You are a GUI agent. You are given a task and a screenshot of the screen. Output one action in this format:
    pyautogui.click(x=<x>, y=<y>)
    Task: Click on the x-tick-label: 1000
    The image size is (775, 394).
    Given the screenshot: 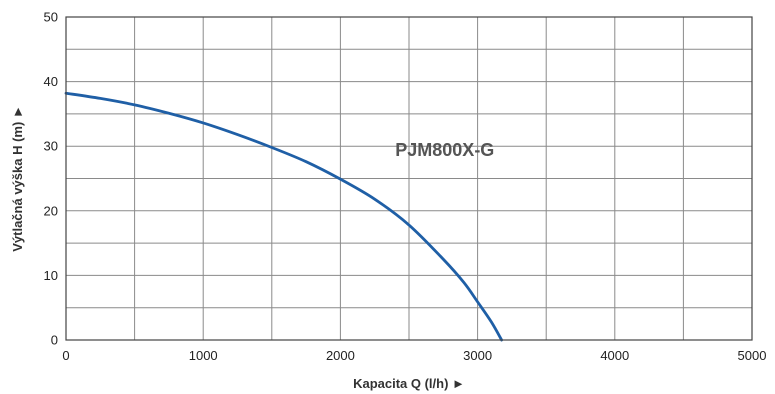 What is the action you would take?
    pyautogui.click(x=203, y=355)
    